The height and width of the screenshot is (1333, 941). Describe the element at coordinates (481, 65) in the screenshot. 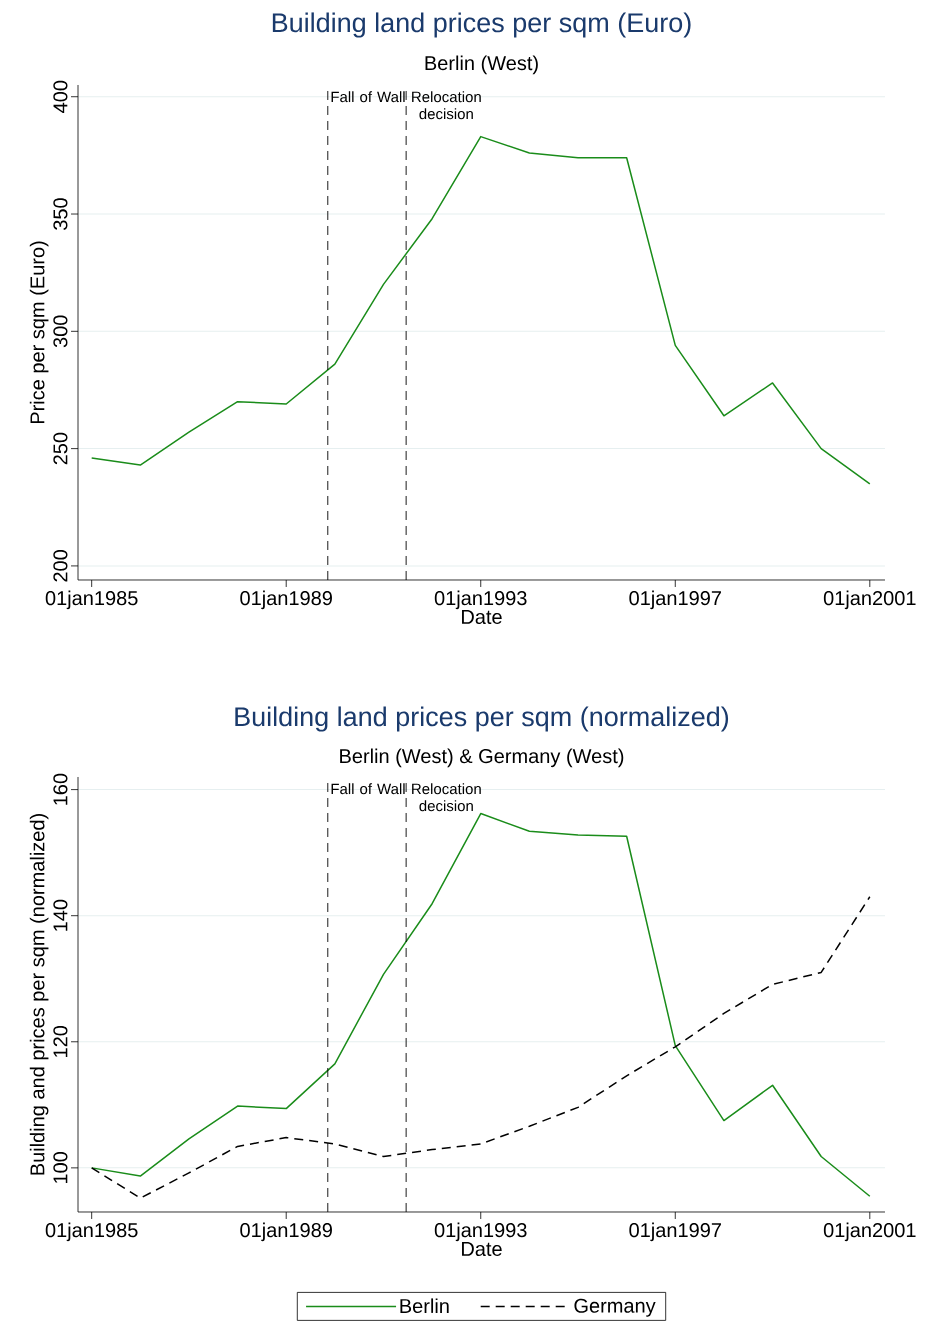

I see `chart-subtitle: Berlin (West)` at that location.